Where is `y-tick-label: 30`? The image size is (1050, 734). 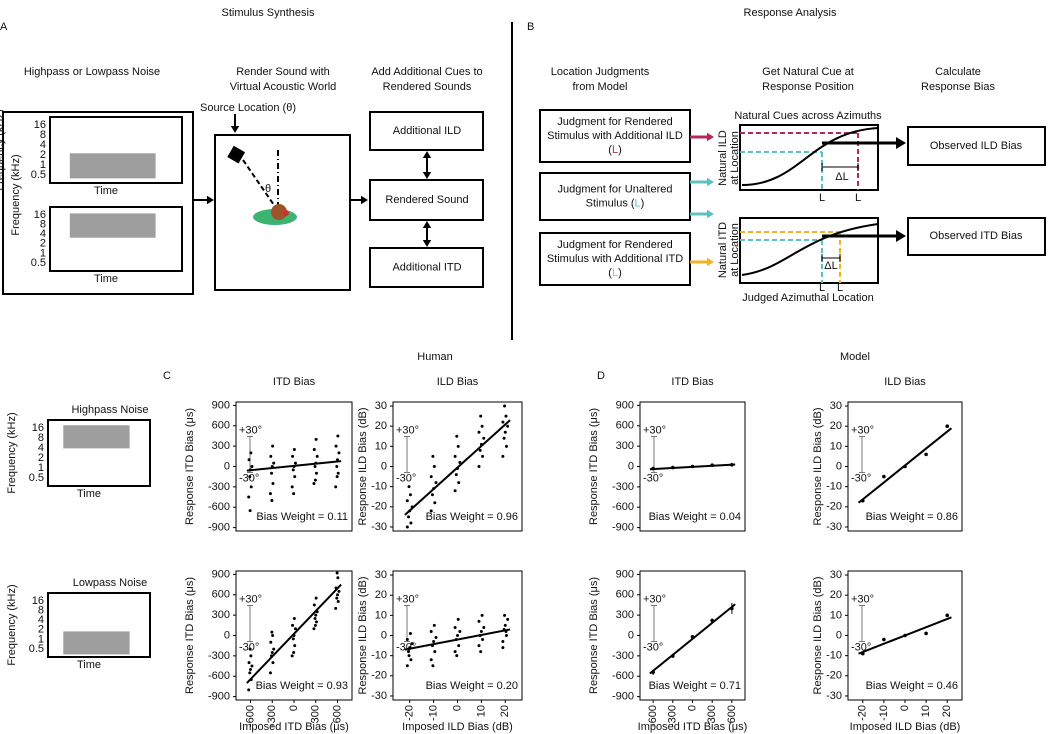 y-tick-label: 30 is located at coordinates (381, 406).